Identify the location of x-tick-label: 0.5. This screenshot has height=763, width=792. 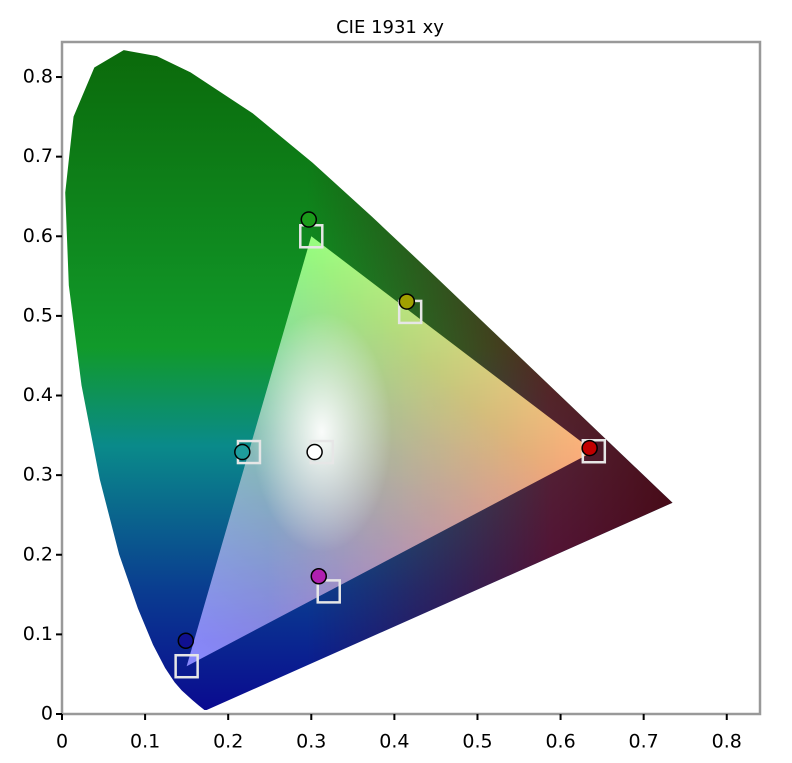
(477, 742).